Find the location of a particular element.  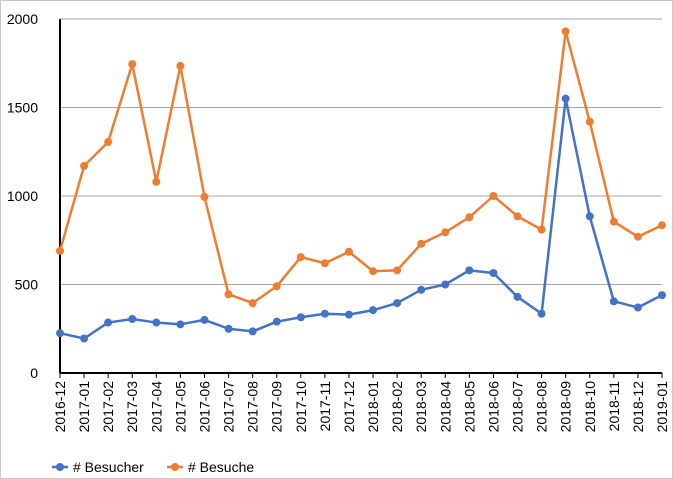

x-tick-label: 2018-08 is located at coordinates (542, 407).